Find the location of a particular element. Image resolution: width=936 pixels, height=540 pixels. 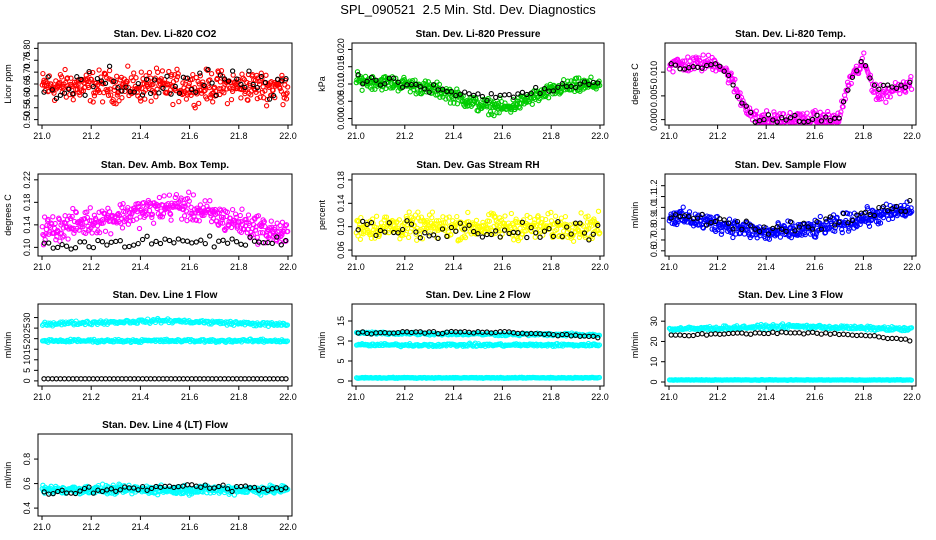

y-tick-label: 15 is located at coordinates (341, 321).